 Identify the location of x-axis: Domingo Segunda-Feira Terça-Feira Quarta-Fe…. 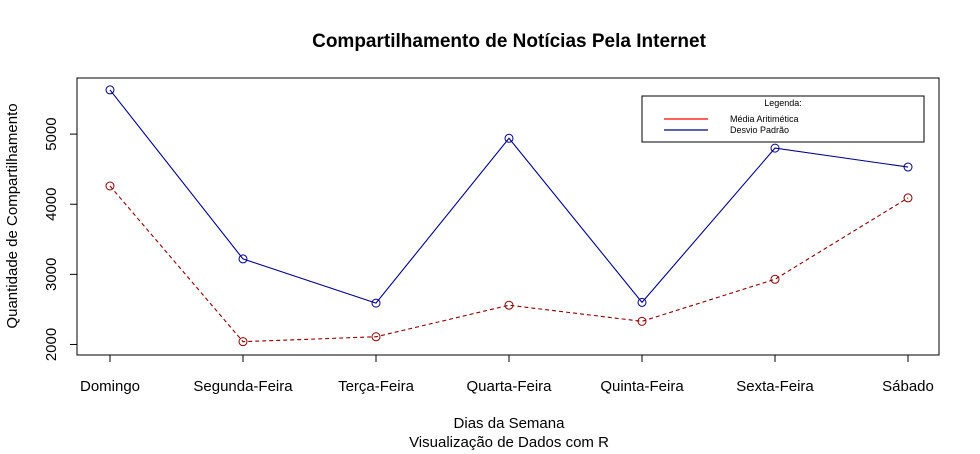
(507, 375).